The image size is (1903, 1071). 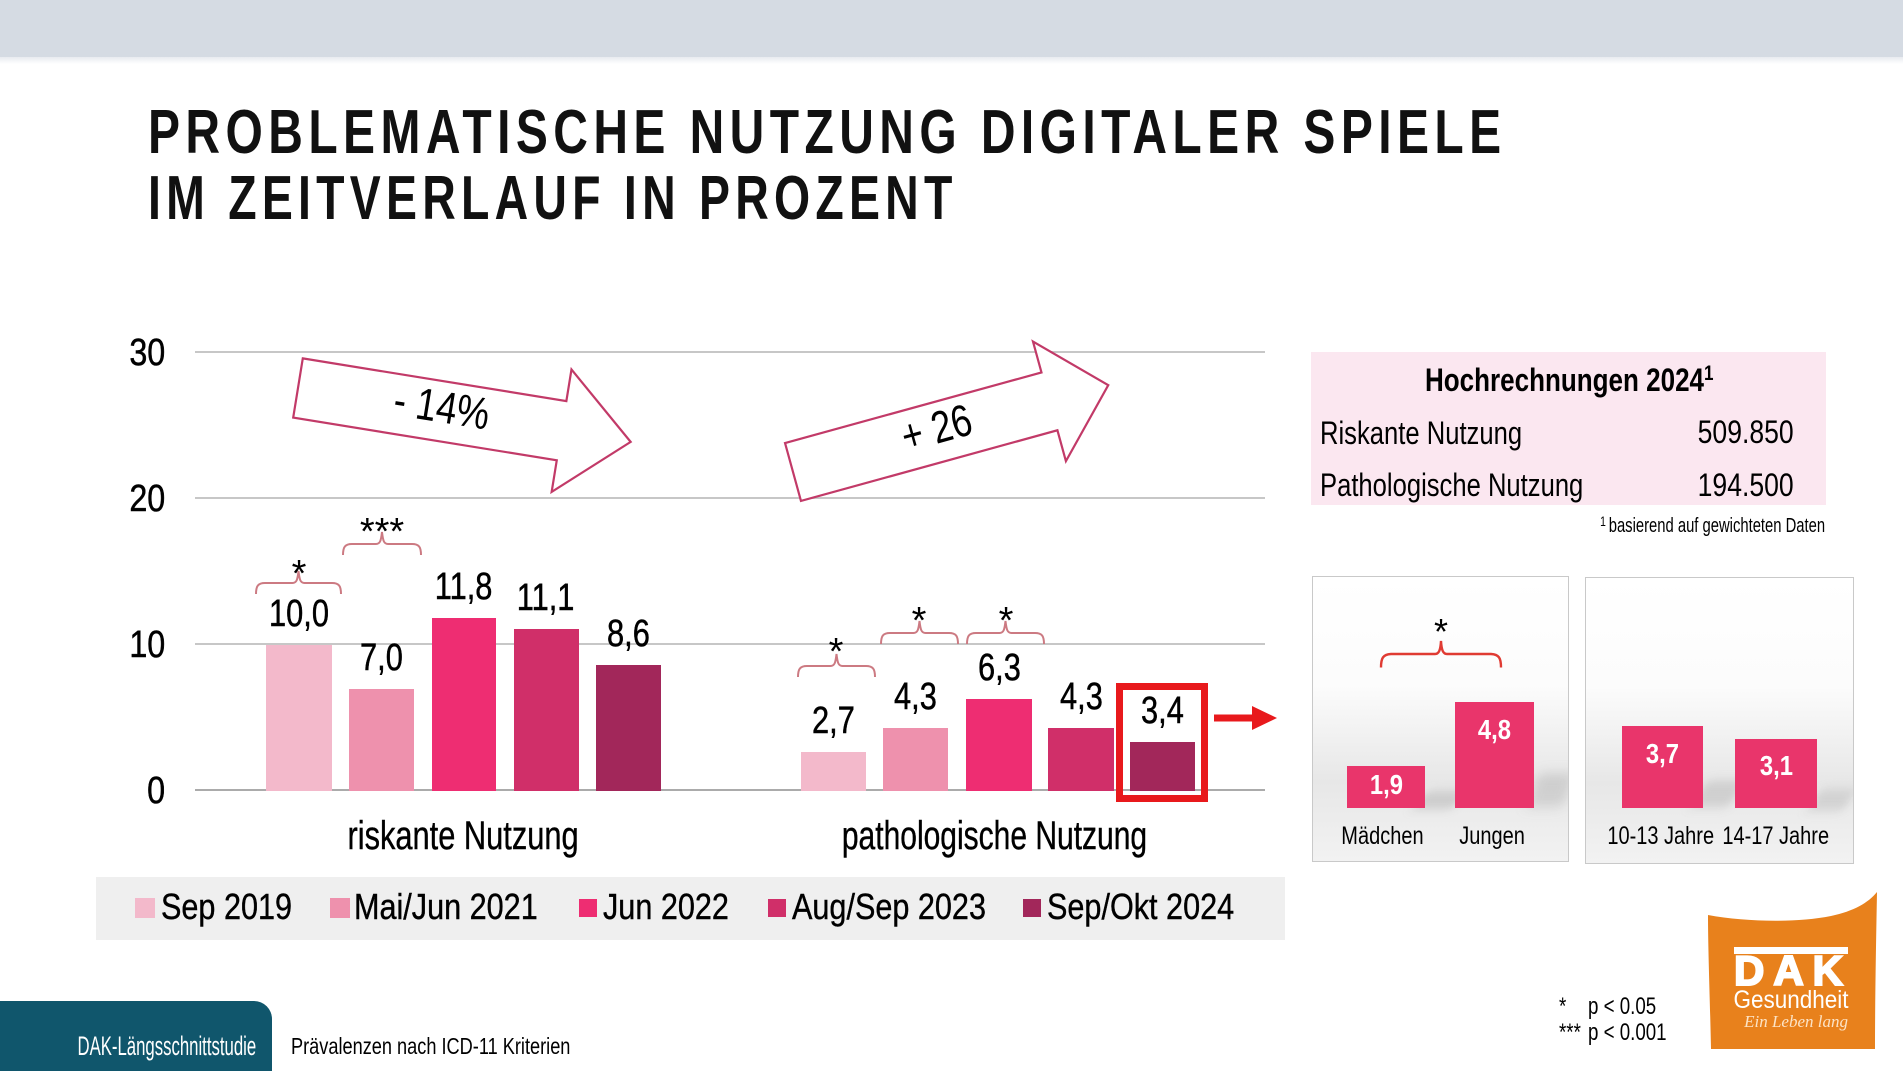 What do you see at coordinates (1793, 970) in the screenshot?
I see `svg-text: DAK` at bounding box center [1793, 970].